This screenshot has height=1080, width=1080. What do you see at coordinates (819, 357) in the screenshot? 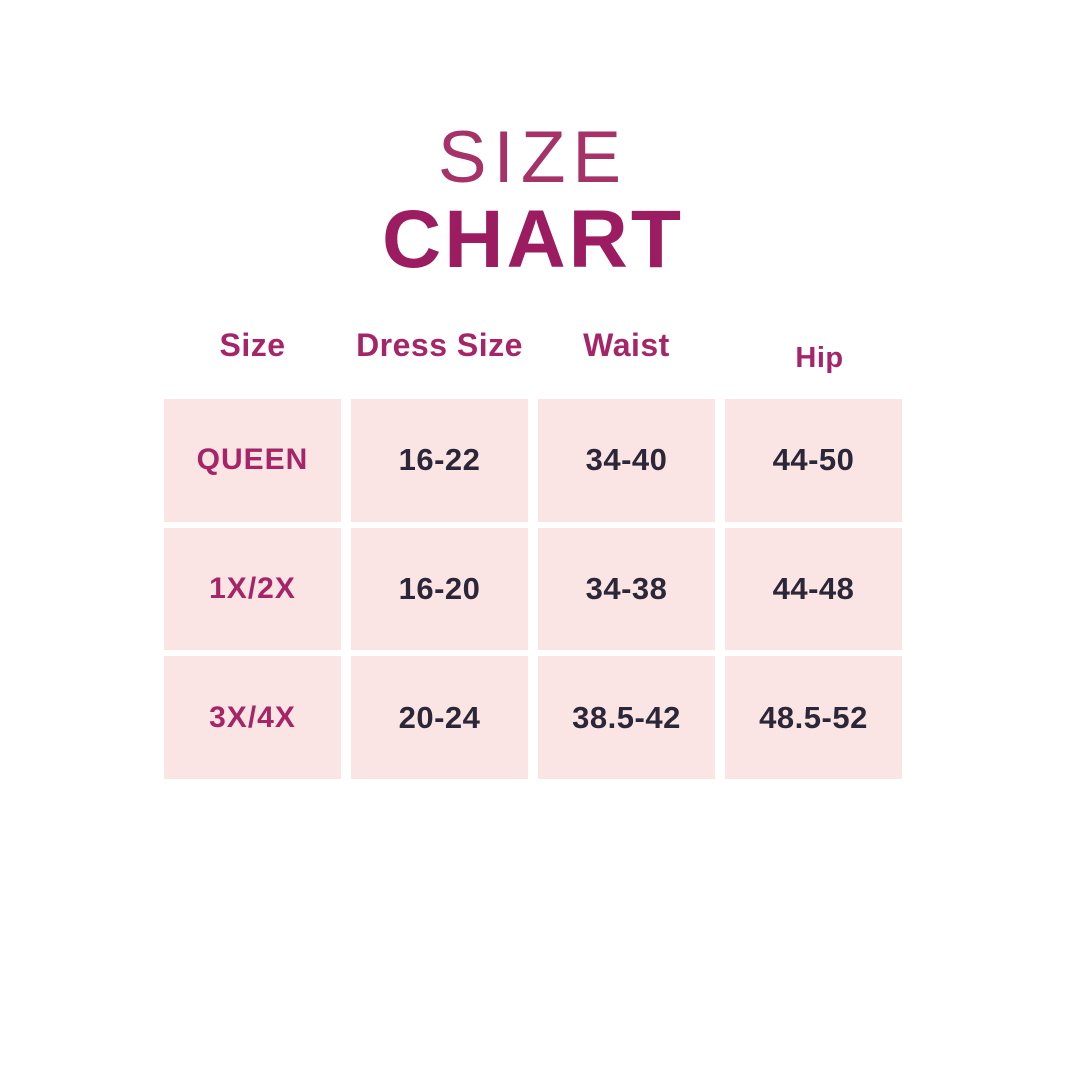
I see `column-header-hip: Hip` at bounding box center [819, 357].